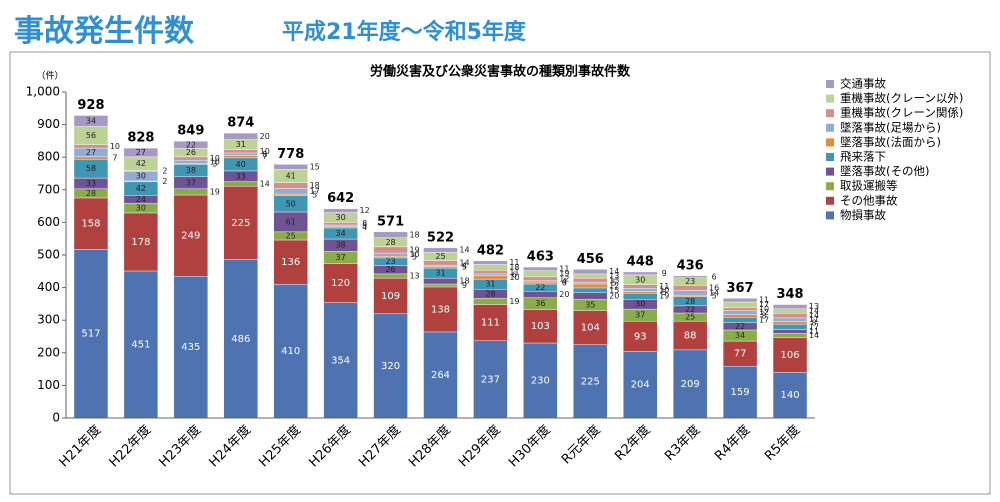 The height and width of the screenshot is (502, 1000). I want to click on data-label: 11, so click(664, 286).